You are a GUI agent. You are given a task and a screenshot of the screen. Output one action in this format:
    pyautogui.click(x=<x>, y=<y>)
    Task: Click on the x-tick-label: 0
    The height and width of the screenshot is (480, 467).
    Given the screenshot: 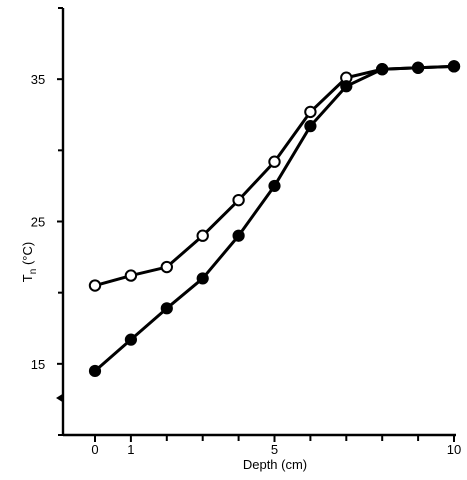 What is the action you would take?
    pyautogui.click(x=94, y=449)
    